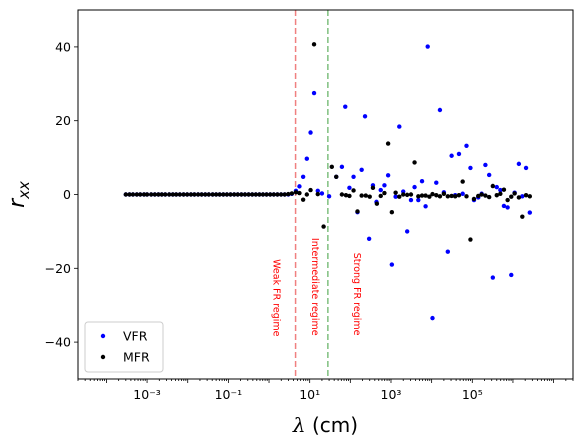 The width and height of the screenshot is (583, 447). Describe the element at coordinates (325, 390) in the screenshot. I see `x-axis-ticks: 10⁻³ 10⁻¹ 10¹ 10³ 10⁵` at that location.